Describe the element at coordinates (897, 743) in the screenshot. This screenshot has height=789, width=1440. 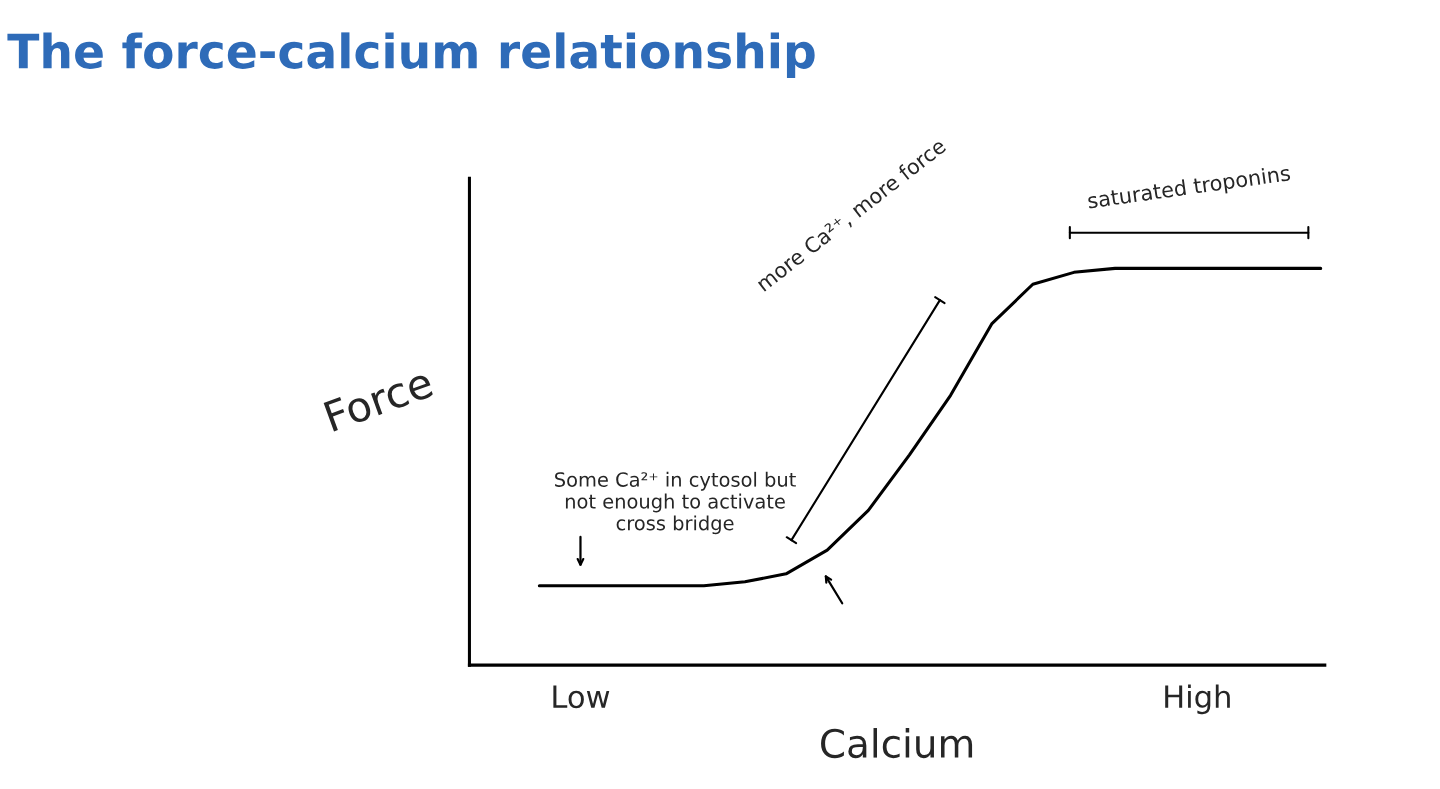
I see `x-axis-title: Calcium` at that location.